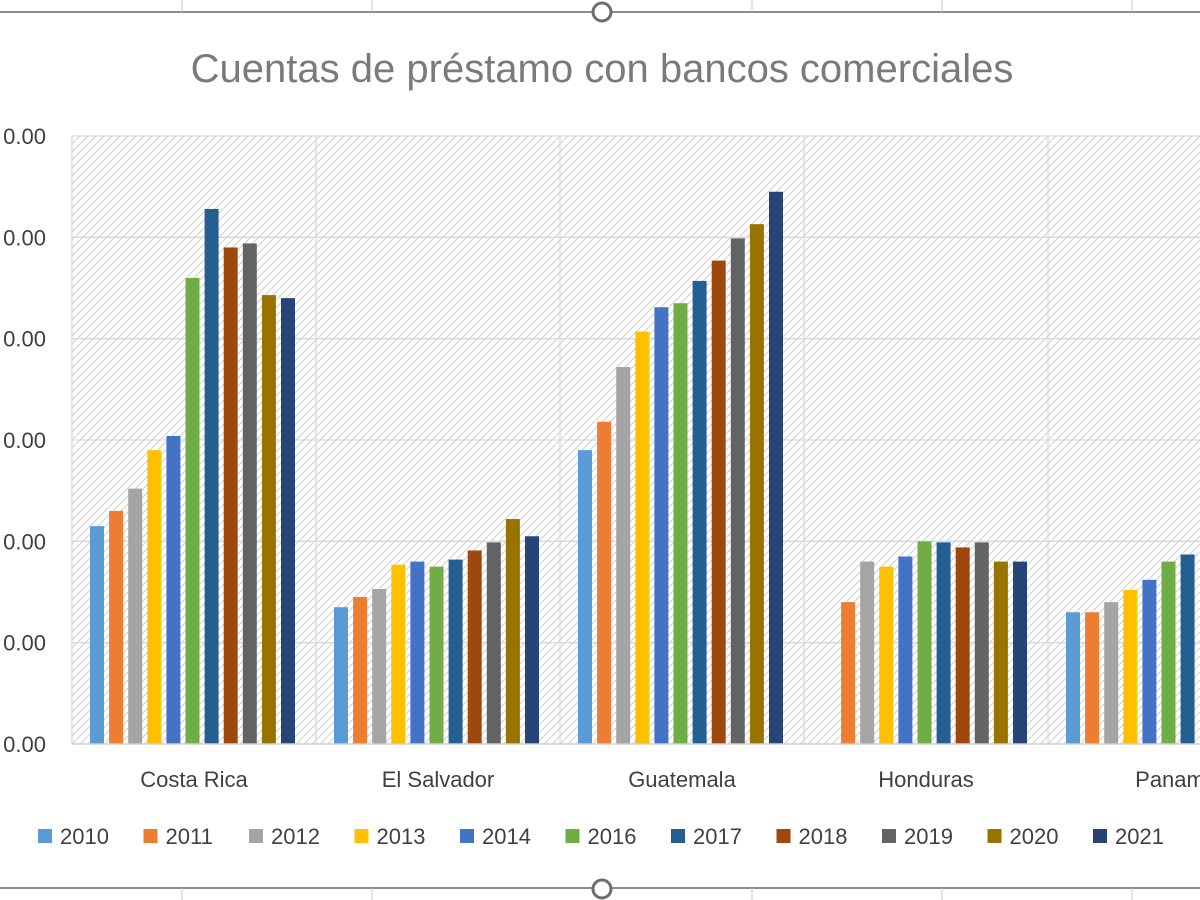 The width and height of the screenshot is (1200, 900). I want to click on legend-label-2016: 2016, so click(612, 836).